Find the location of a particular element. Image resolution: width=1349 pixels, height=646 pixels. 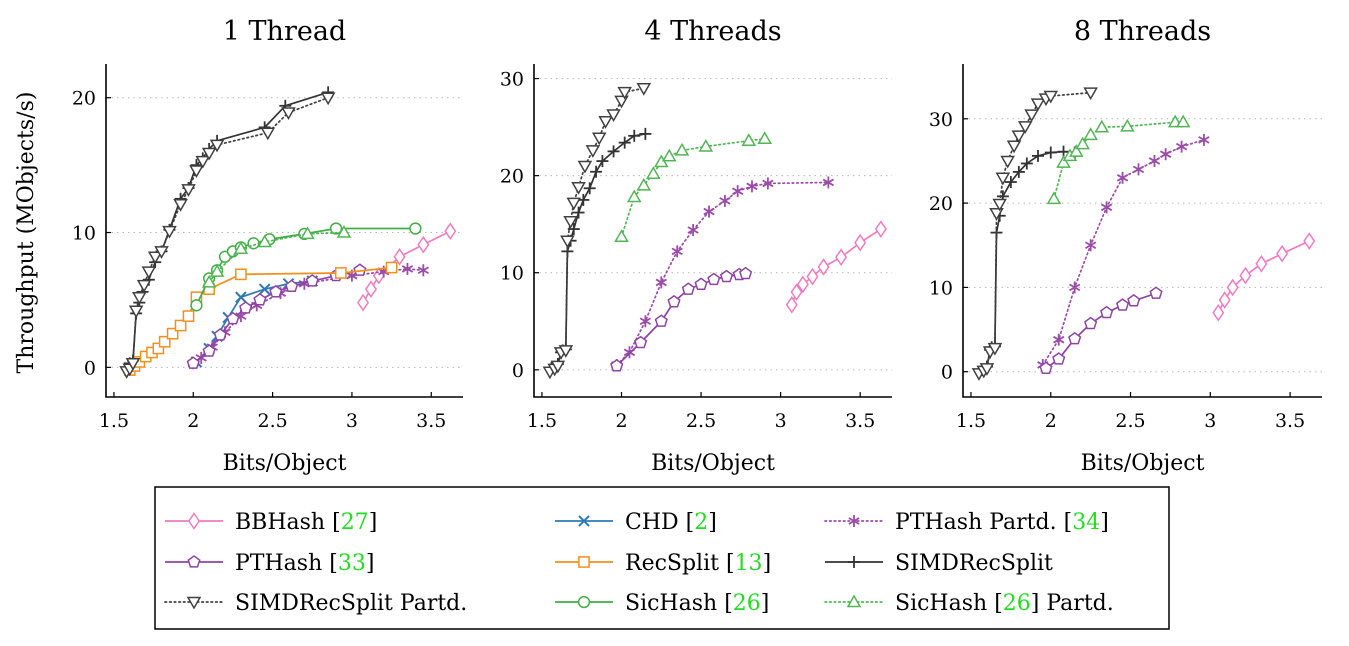

x-tick-label: 3.5 is located at coordinates (860, 421).